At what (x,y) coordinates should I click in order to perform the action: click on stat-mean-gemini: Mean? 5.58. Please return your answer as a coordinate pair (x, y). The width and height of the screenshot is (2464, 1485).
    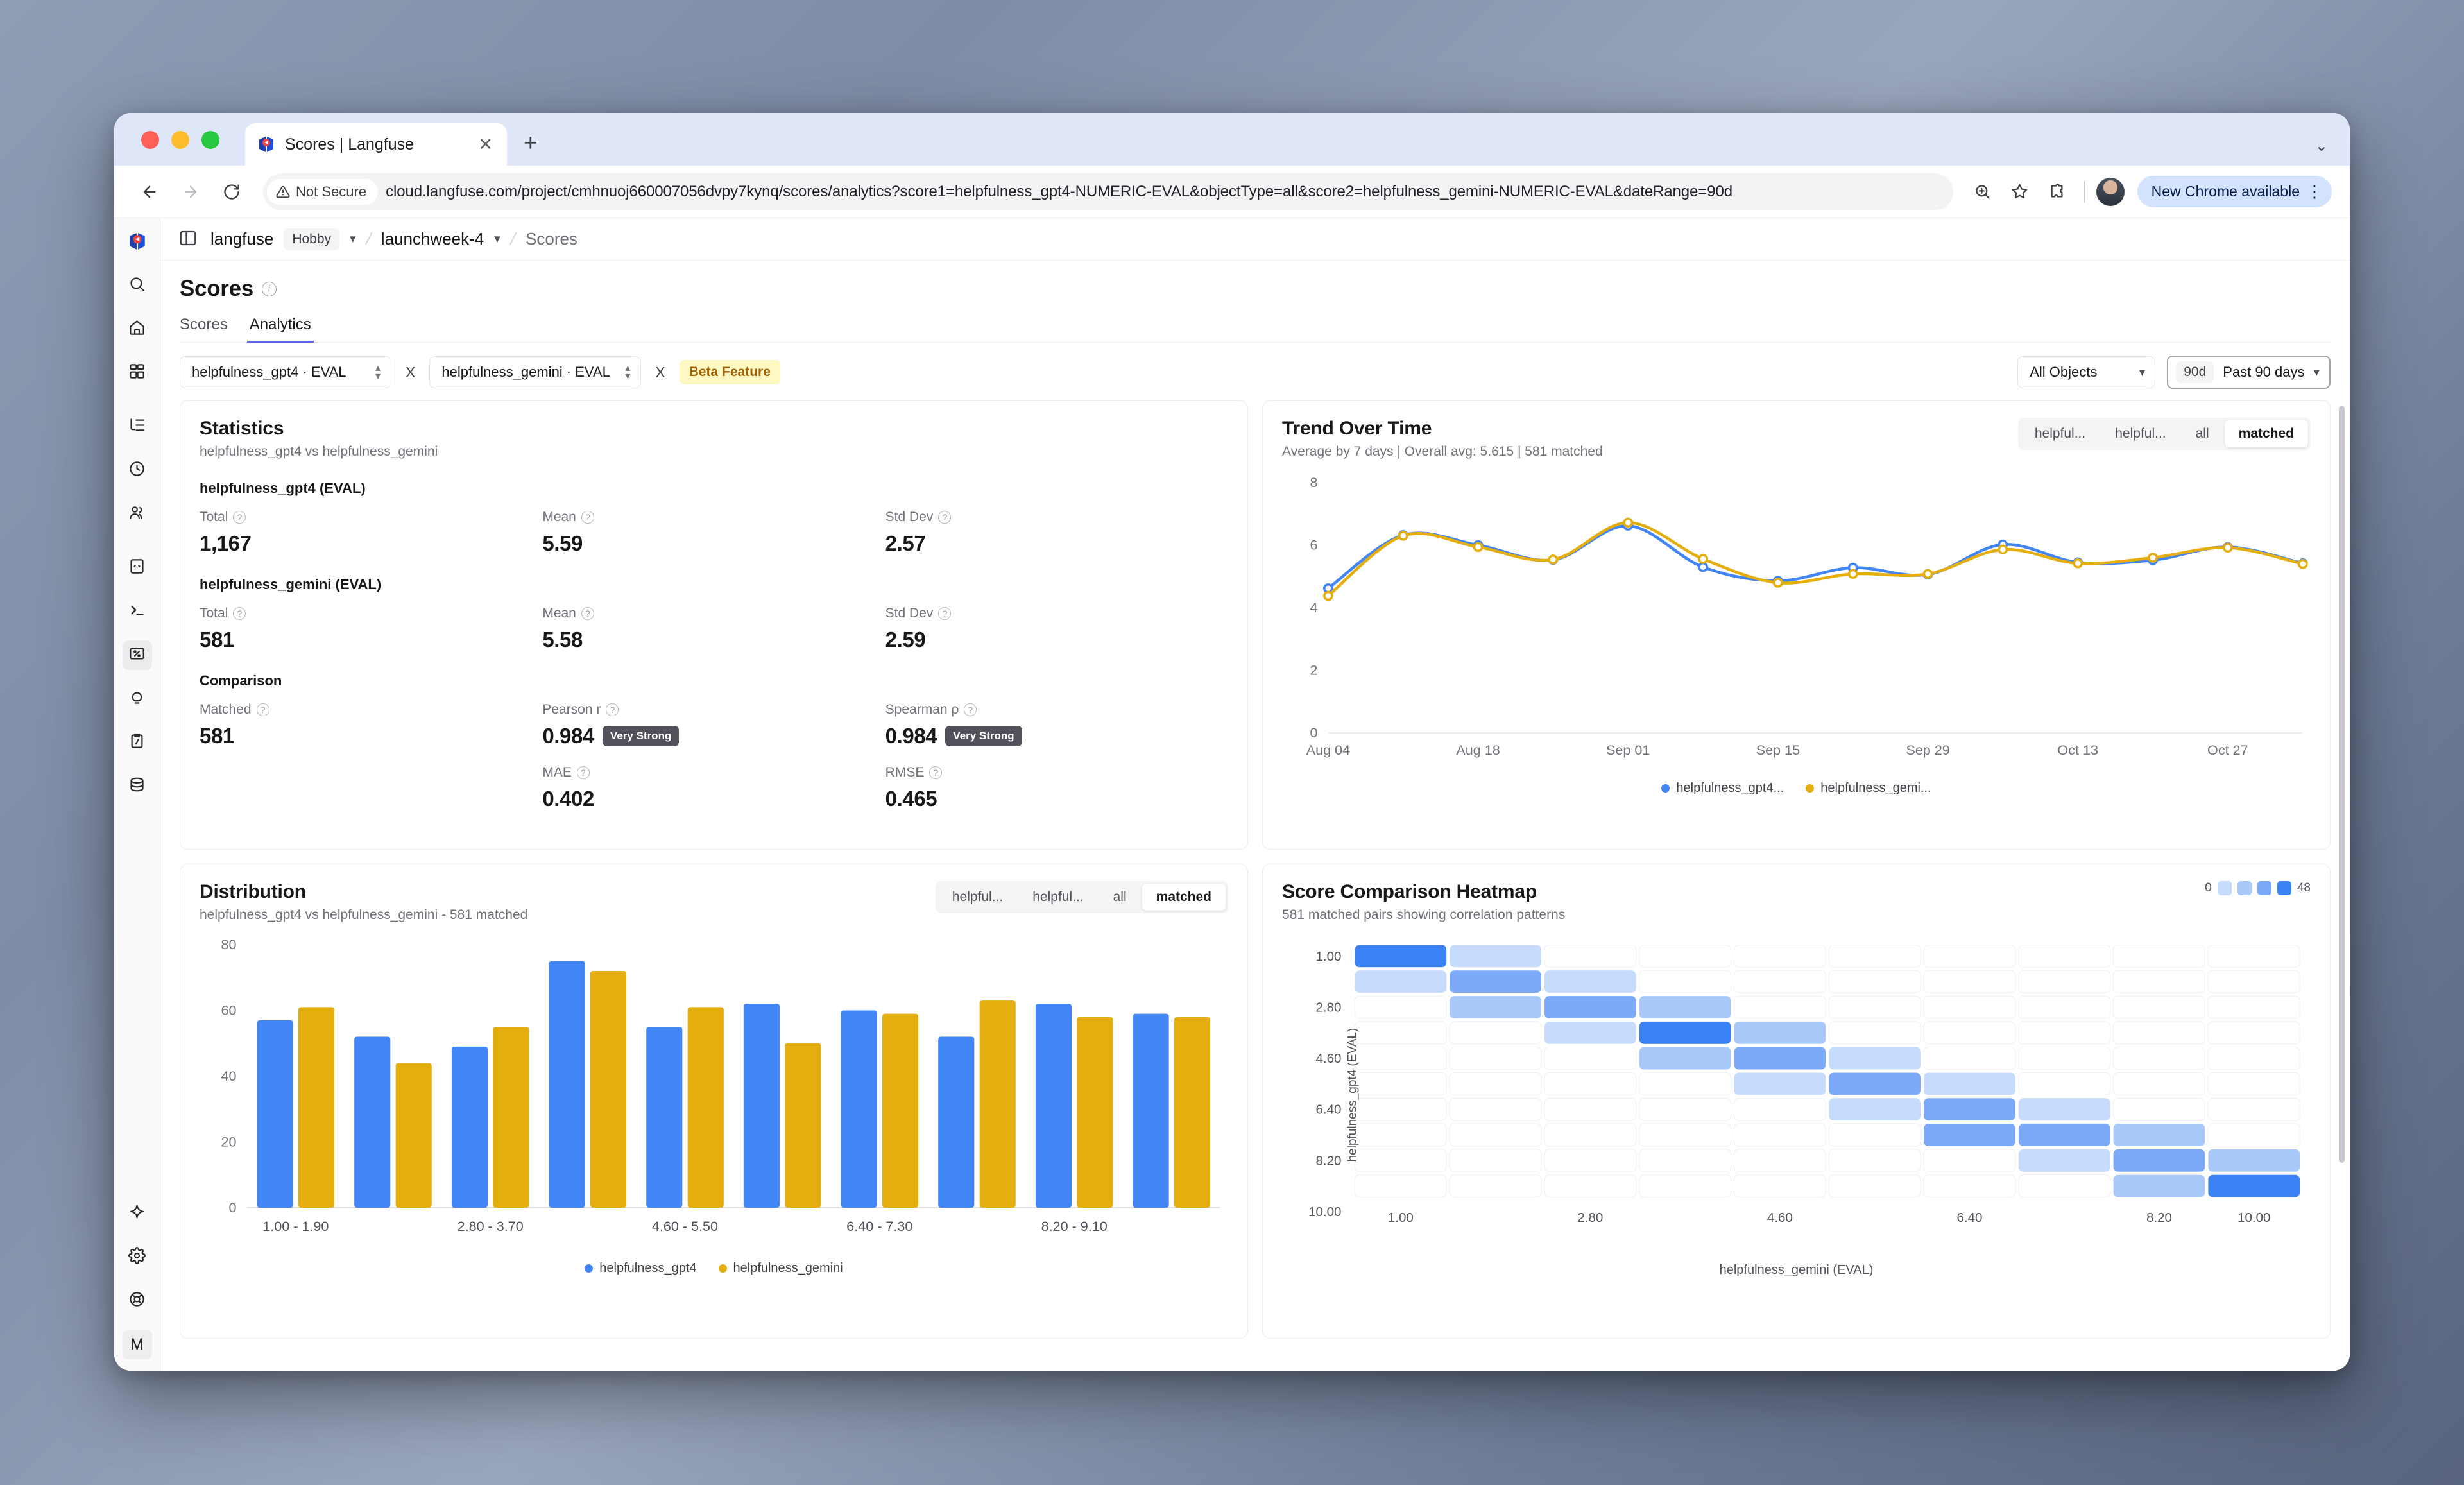
    Looking at the image, I should click on (713, 629).